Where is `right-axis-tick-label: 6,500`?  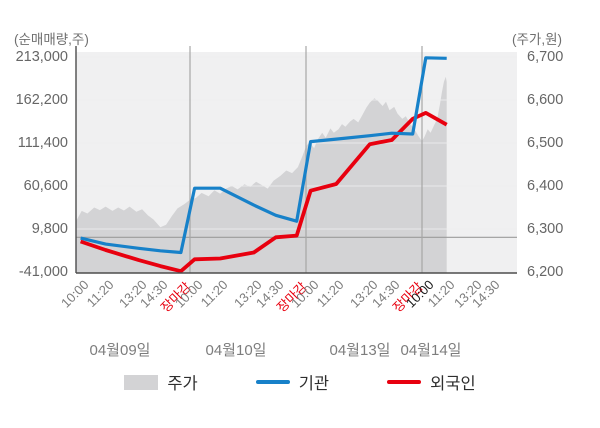 right-axis-tick-label: 6,500 is located at coordinates (545, 143).